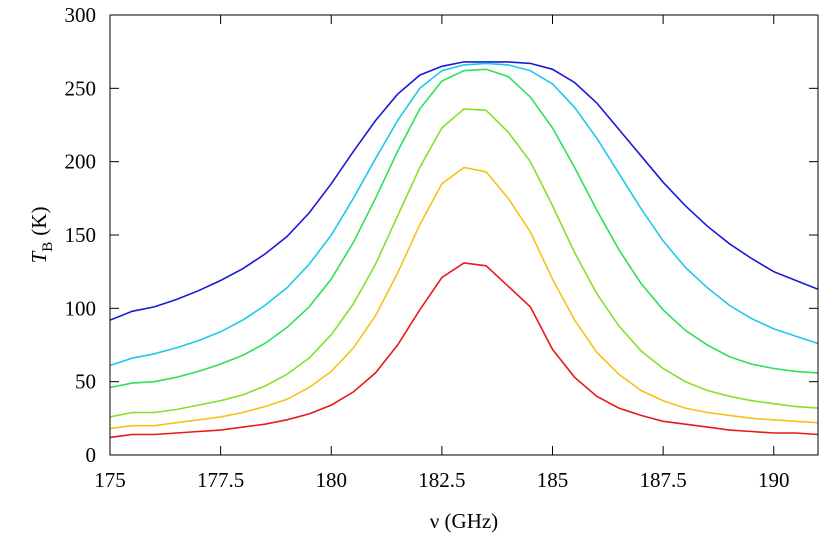 Image resolution: width=822 pixels, height=546 pixels. What do you see at coordinates (663, 480) in the screenshot?
I see `x-tick-label: 187.5` at bounding box center [663, 480].